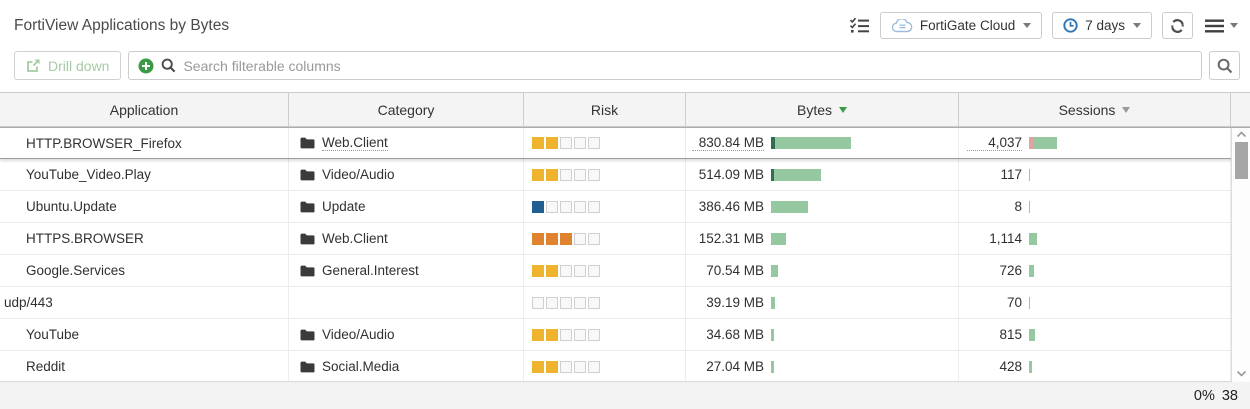 Image resolution: width=1250 pixels, height=409 pixels. I want to click on bytes-value: 386.46 MB, so click(731, 206).